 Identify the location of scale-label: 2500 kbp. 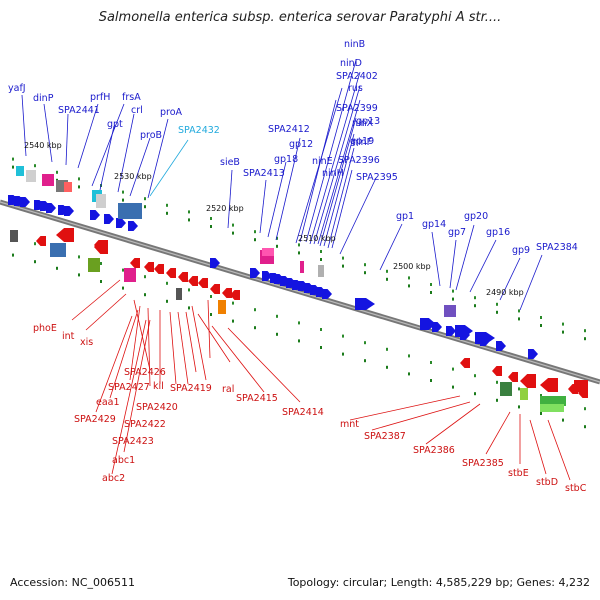
(412, 266).